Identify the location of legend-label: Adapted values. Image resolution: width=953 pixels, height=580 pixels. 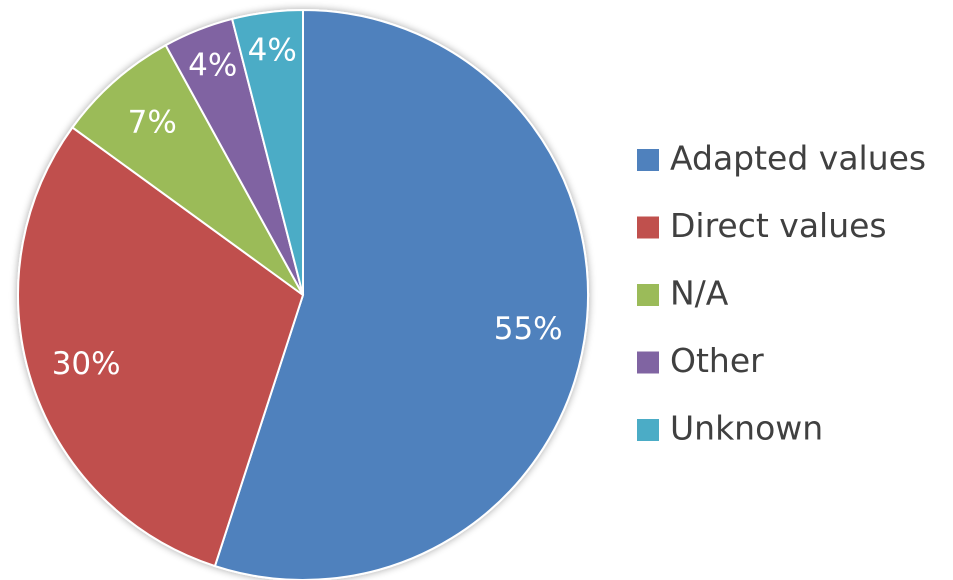
(798, 158).